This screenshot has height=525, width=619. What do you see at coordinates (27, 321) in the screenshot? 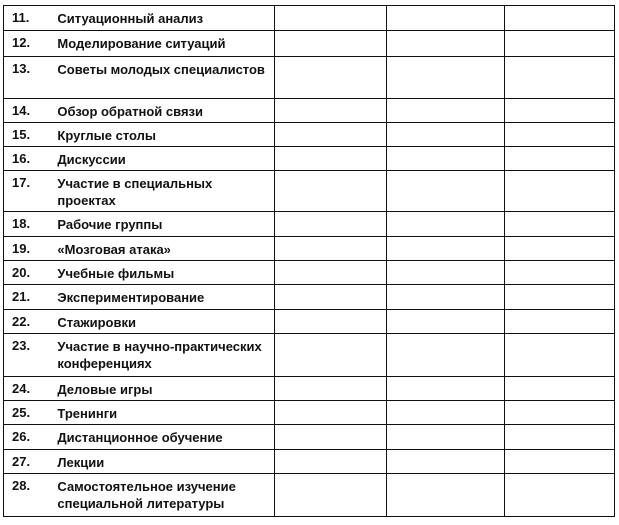
I see `row-number: 22.` at bounding box center [27, 321].